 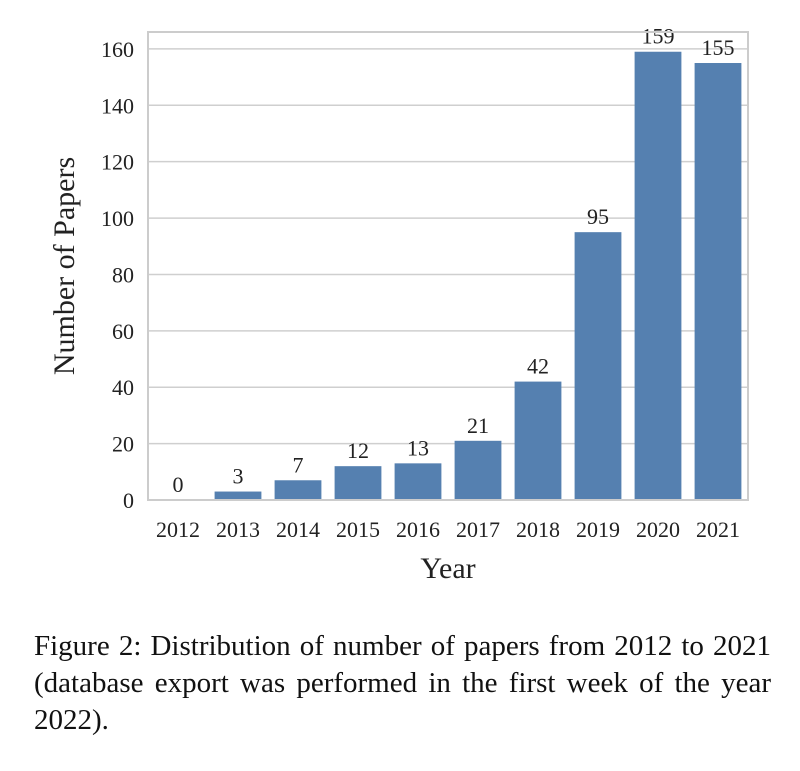 I want to click on x-tick-label: 2013, so click(x=238, y=529).